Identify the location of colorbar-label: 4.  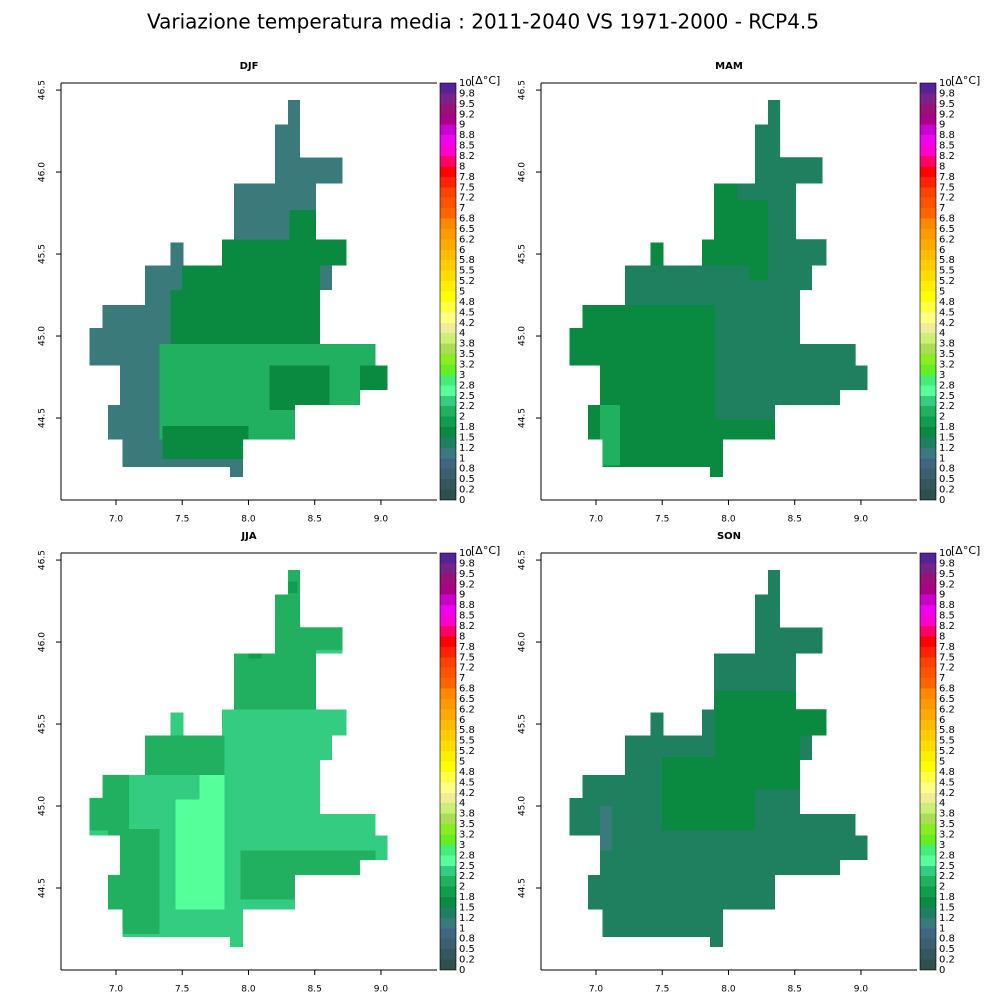
(462, 803).